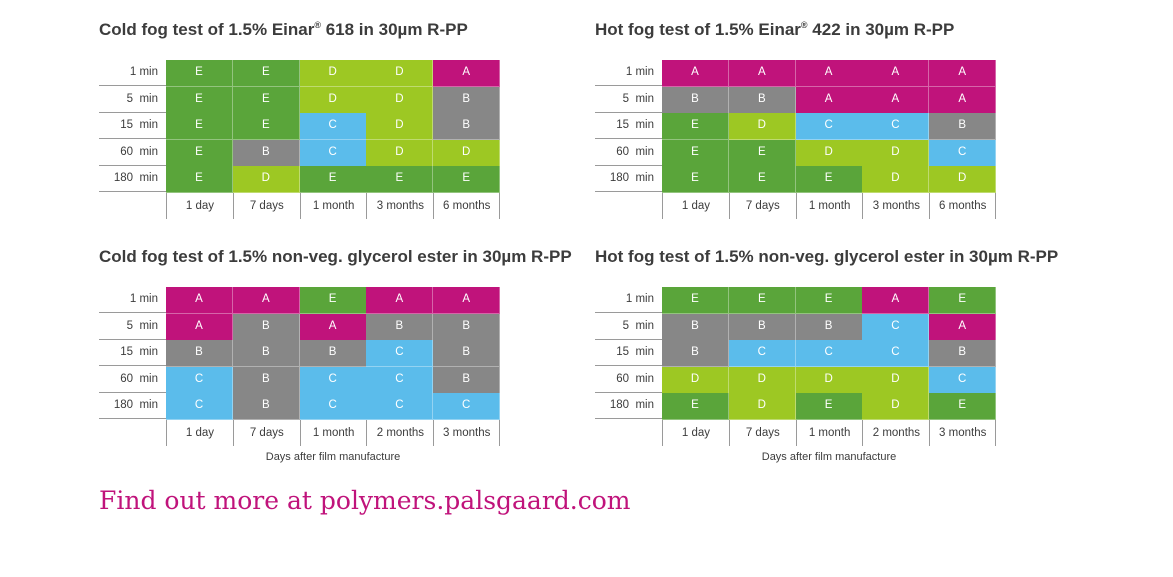 This screenshot has height=577, width=1173. I want to click on column-label: 6 months, so click(467, 205).